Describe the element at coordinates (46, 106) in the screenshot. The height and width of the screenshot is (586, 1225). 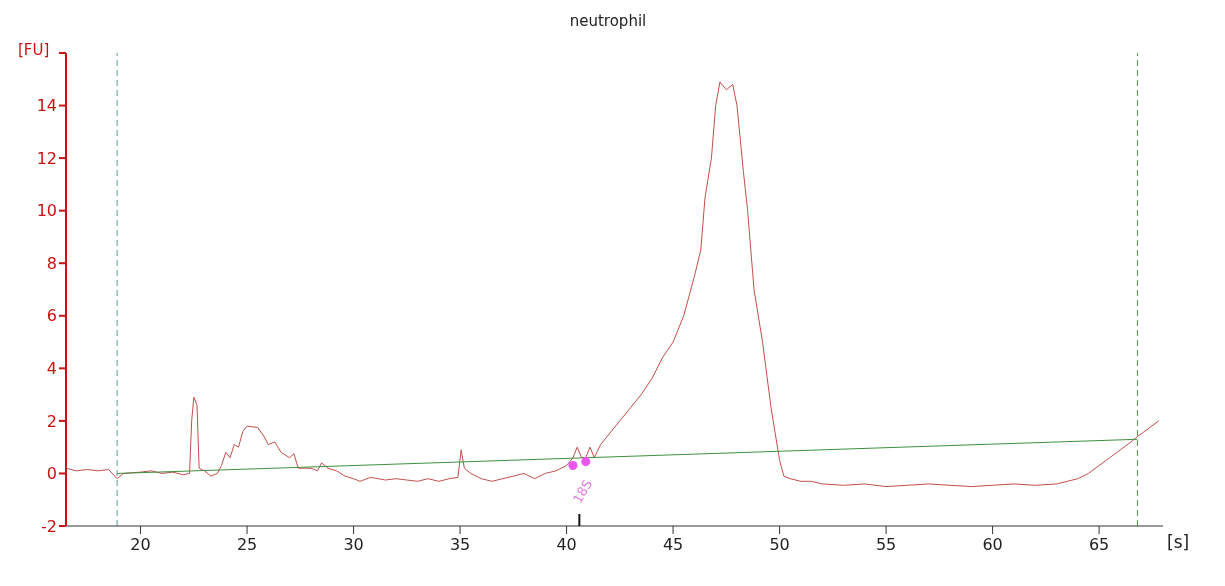
I see `y-tick-label: 14` at that location.